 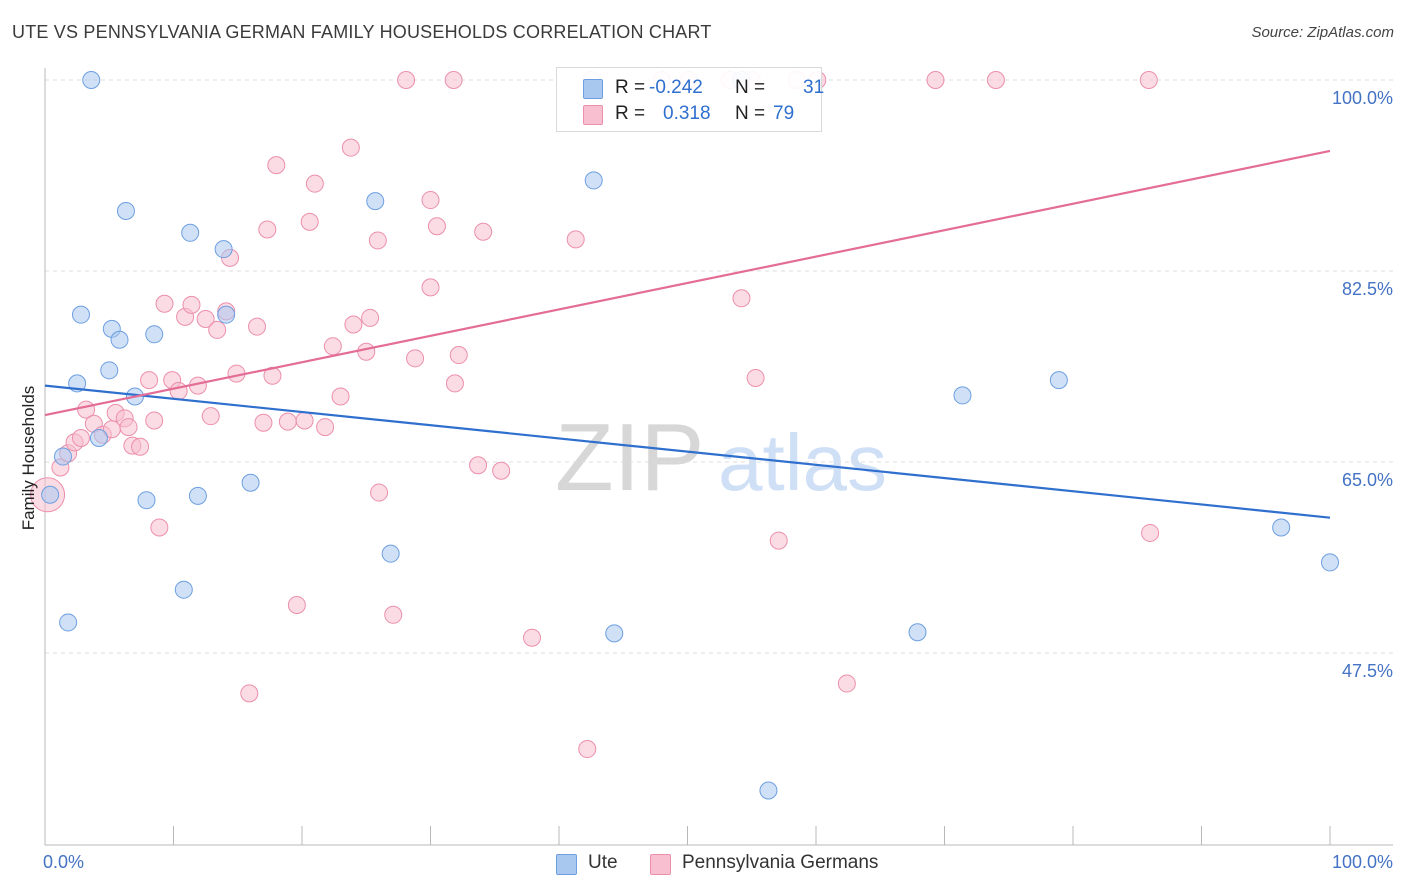 What do you see at coordinates (780, 862) in the screenshot?
I see `series-label-pennsylvania-germans: Pennsylvania Germans` at bounding box center [780, 862].